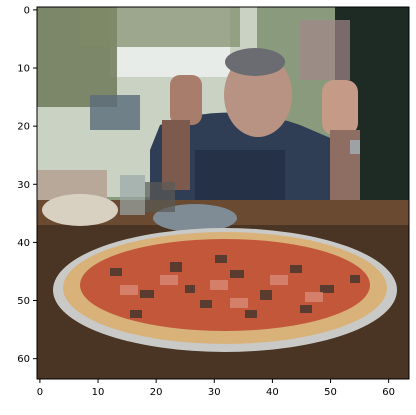  Describe the element at coordinates (23, 243) in the screenshot. I see `y-tick-label: 40` at that location.